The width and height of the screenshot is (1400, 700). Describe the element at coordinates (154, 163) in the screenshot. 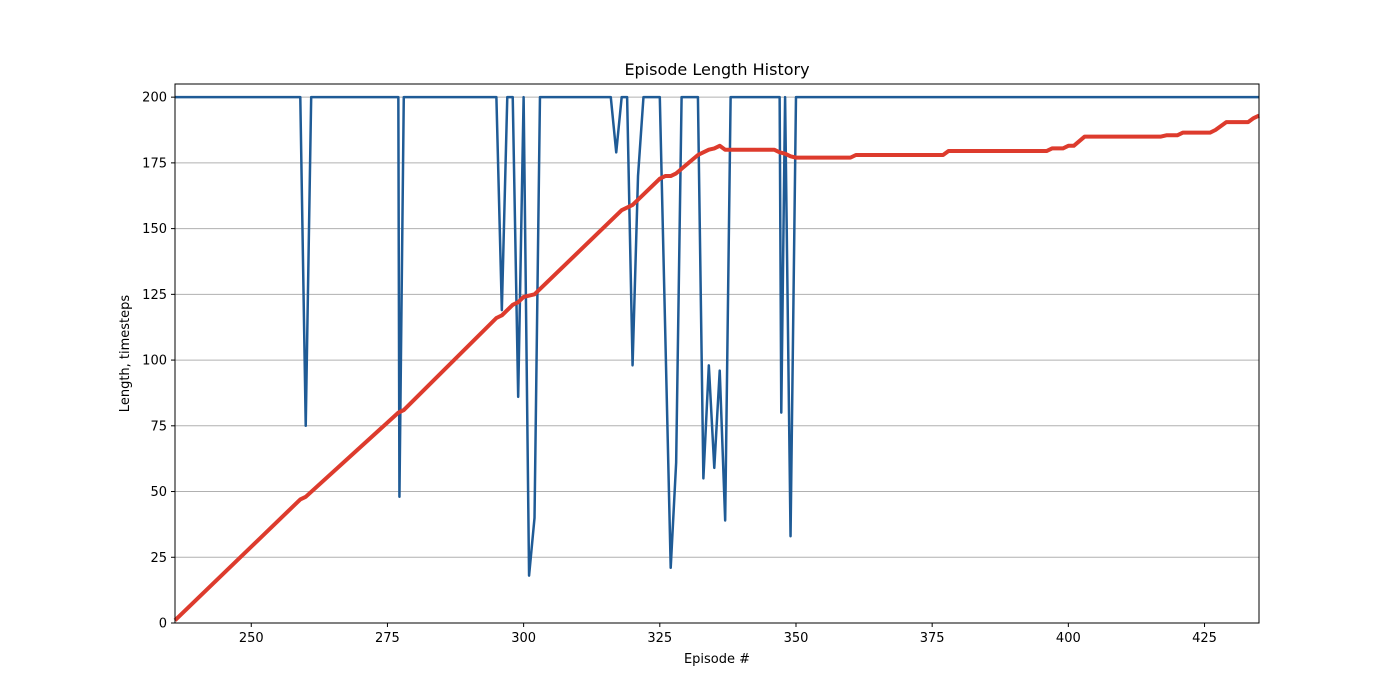

I see `y-tick-label: 175` at that location.